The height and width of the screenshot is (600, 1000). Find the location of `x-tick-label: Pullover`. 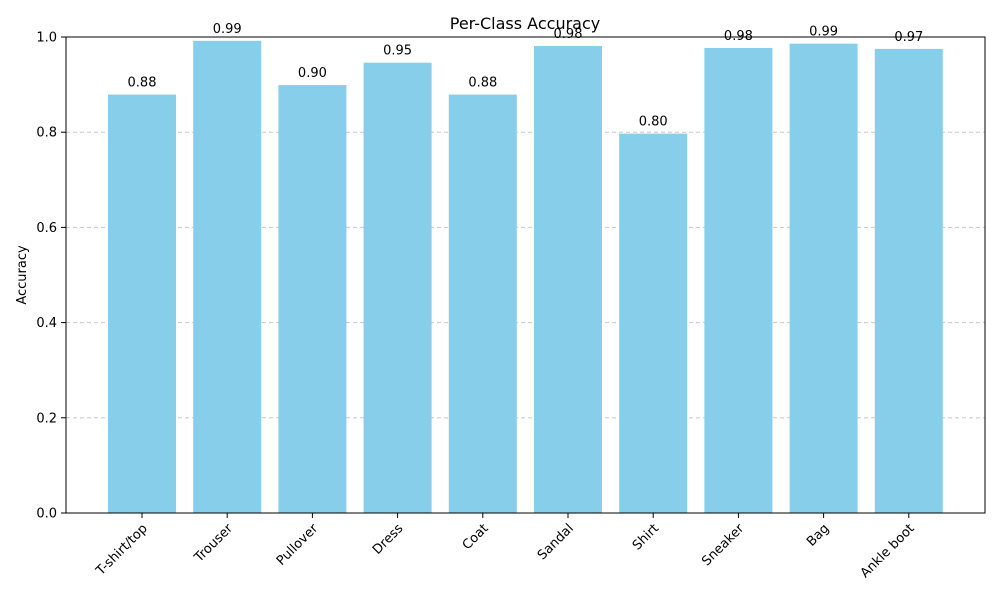

x-tick-label: Pullover is located at coordinates (298, 545).